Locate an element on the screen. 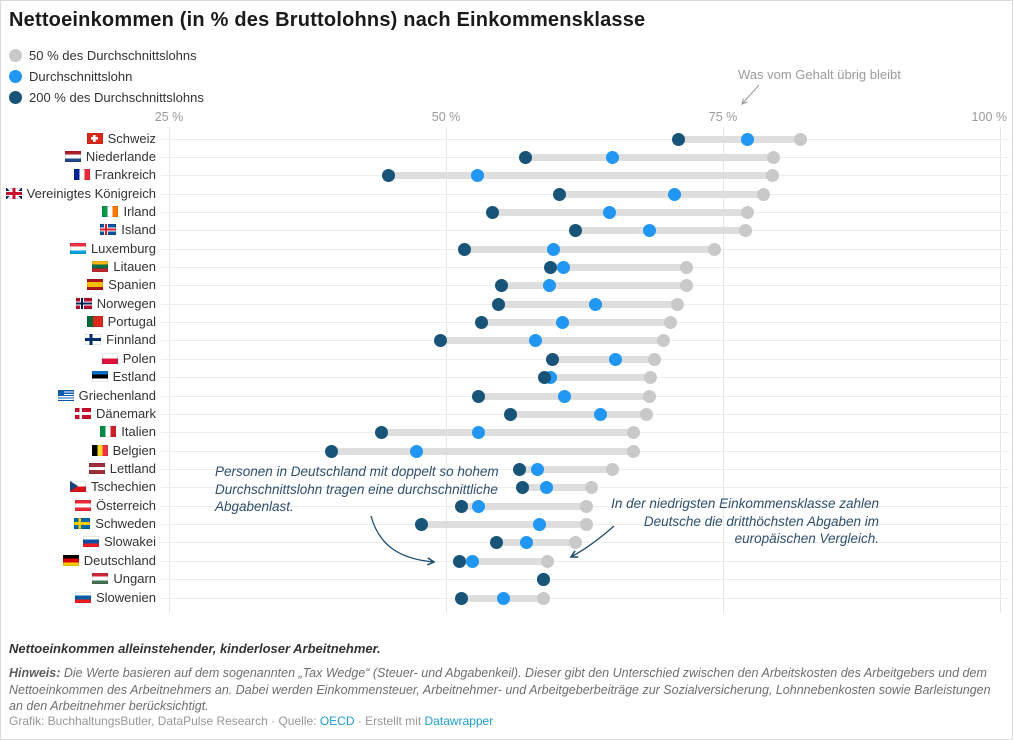  ch-flag-icon is located at coordinates (94, 138).